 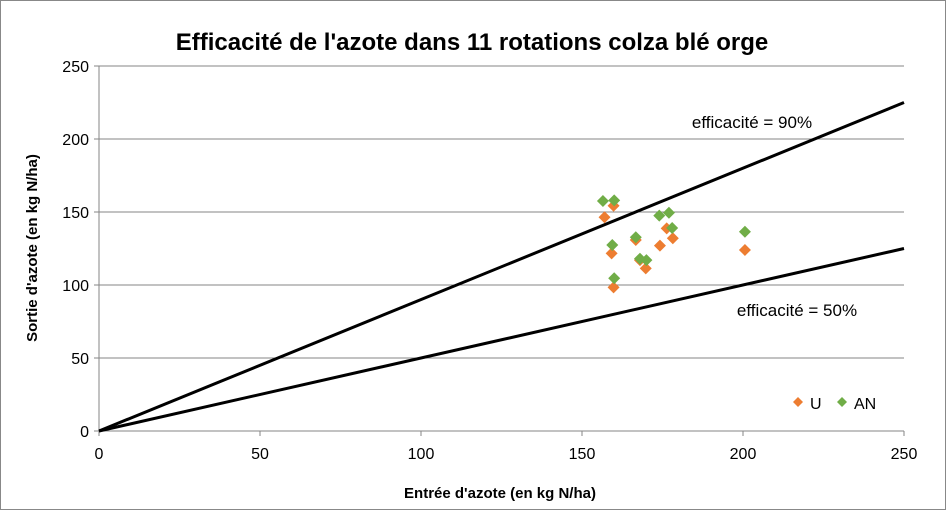 I want to click on y-axis-label: Sortie d'azote (en kg N/ha), so click(x=32, y=248).